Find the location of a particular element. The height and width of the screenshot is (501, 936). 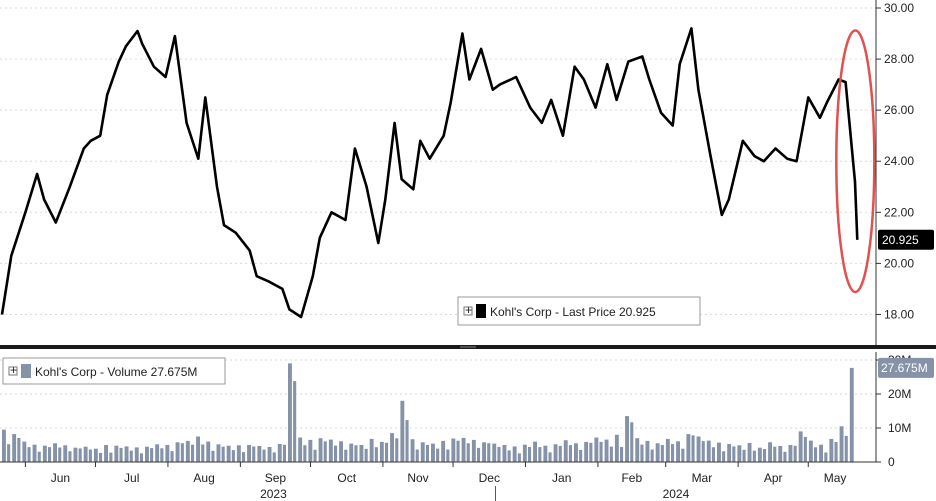

year-label: 2023 is located at coordinates (273, 494).